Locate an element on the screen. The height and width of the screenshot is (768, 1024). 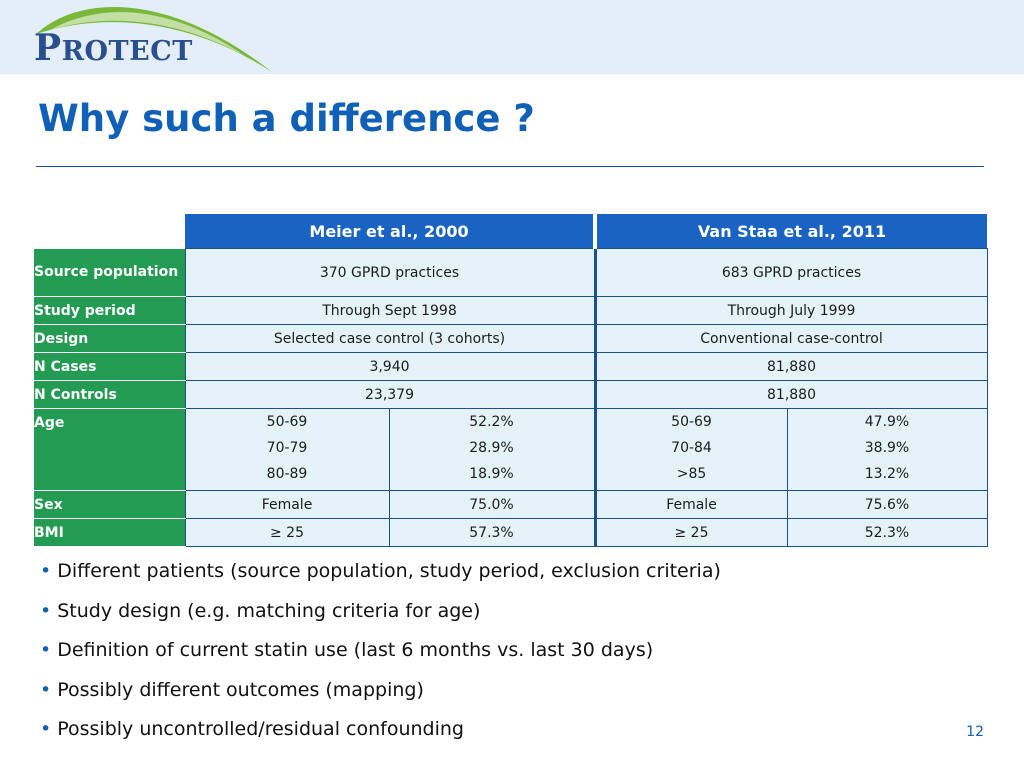
cell-vanstaa-age-ranges: 50-69 70-84 >85 is located at coordinates (691, 449).